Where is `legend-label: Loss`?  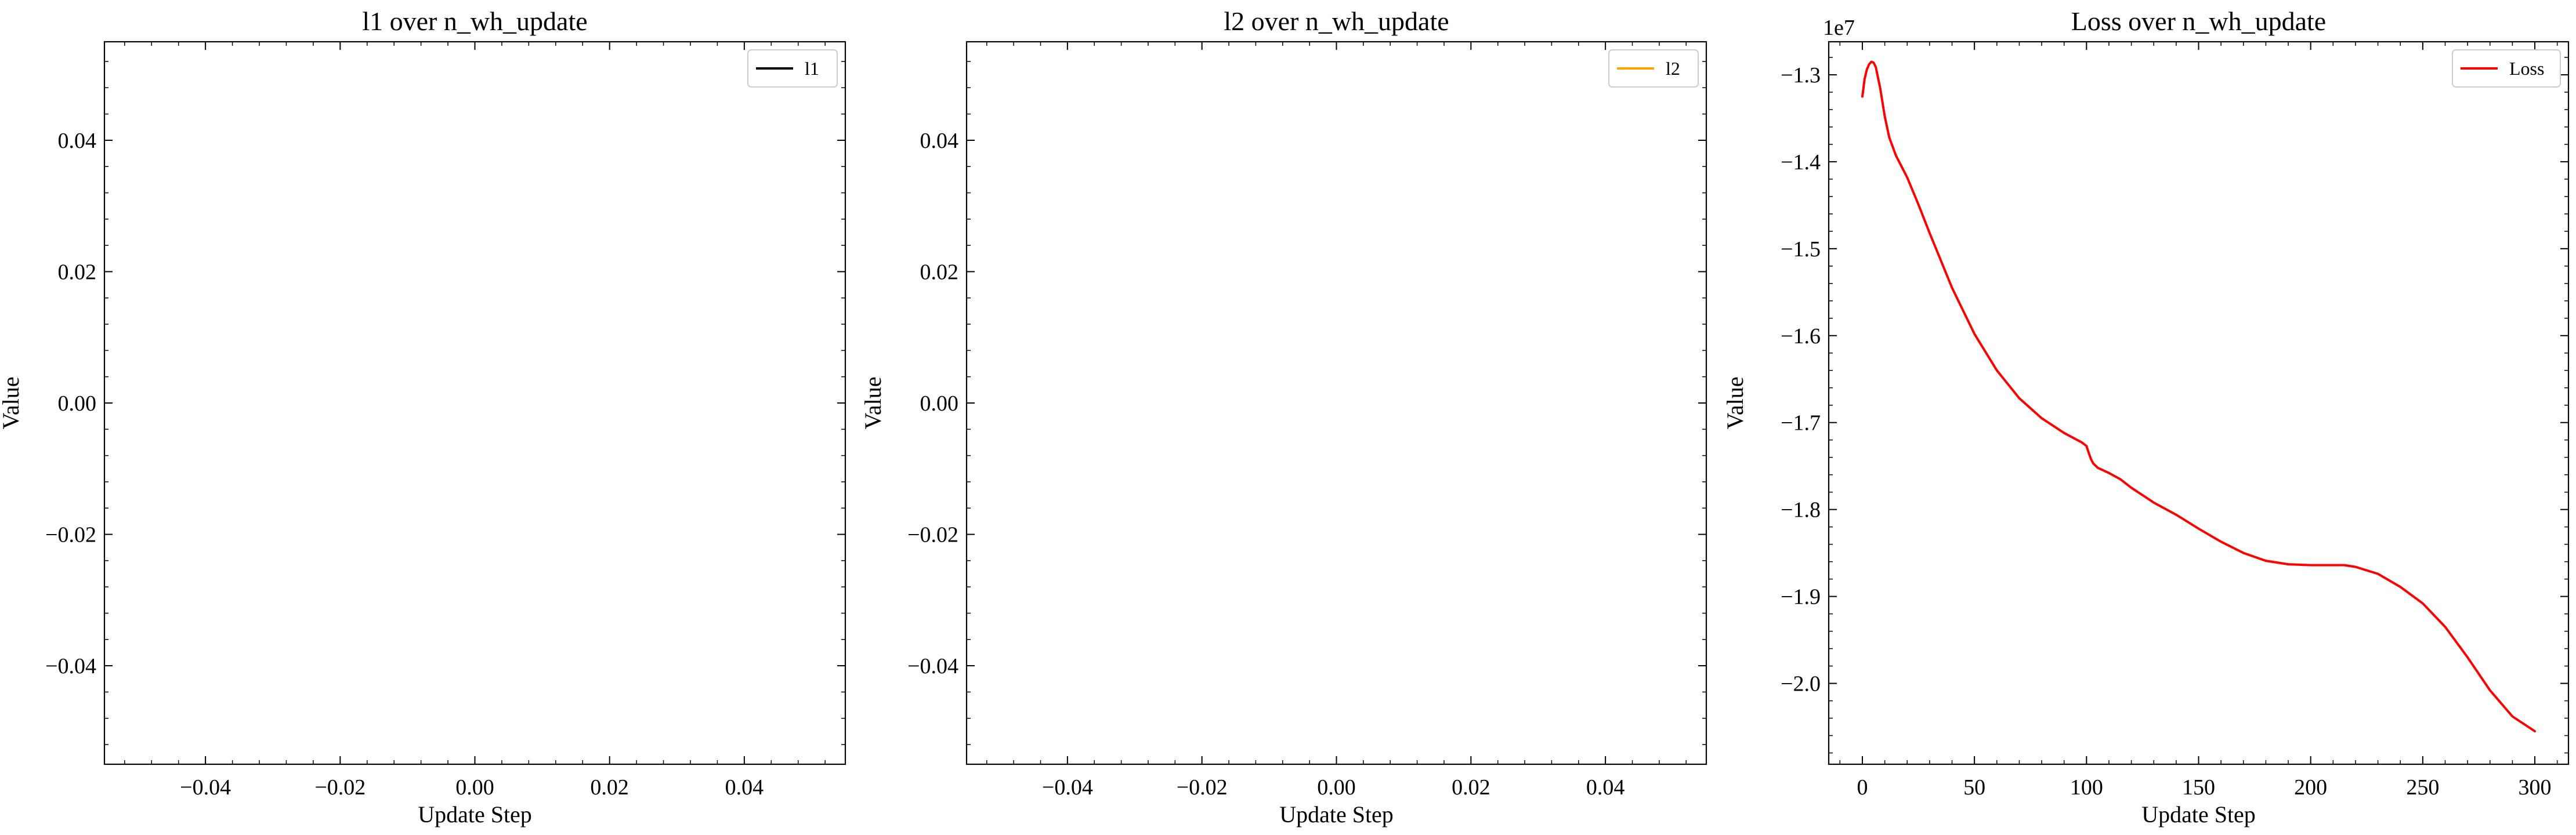 legend-label: Loss is located at coordinates (2526, 69).